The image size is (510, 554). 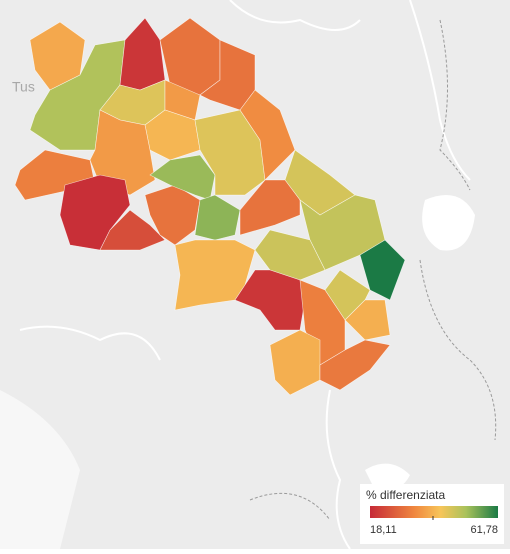 What do you see at coordinates (448, 223) in the screenshot?
I see `lake` at bounding box center [448, 223].